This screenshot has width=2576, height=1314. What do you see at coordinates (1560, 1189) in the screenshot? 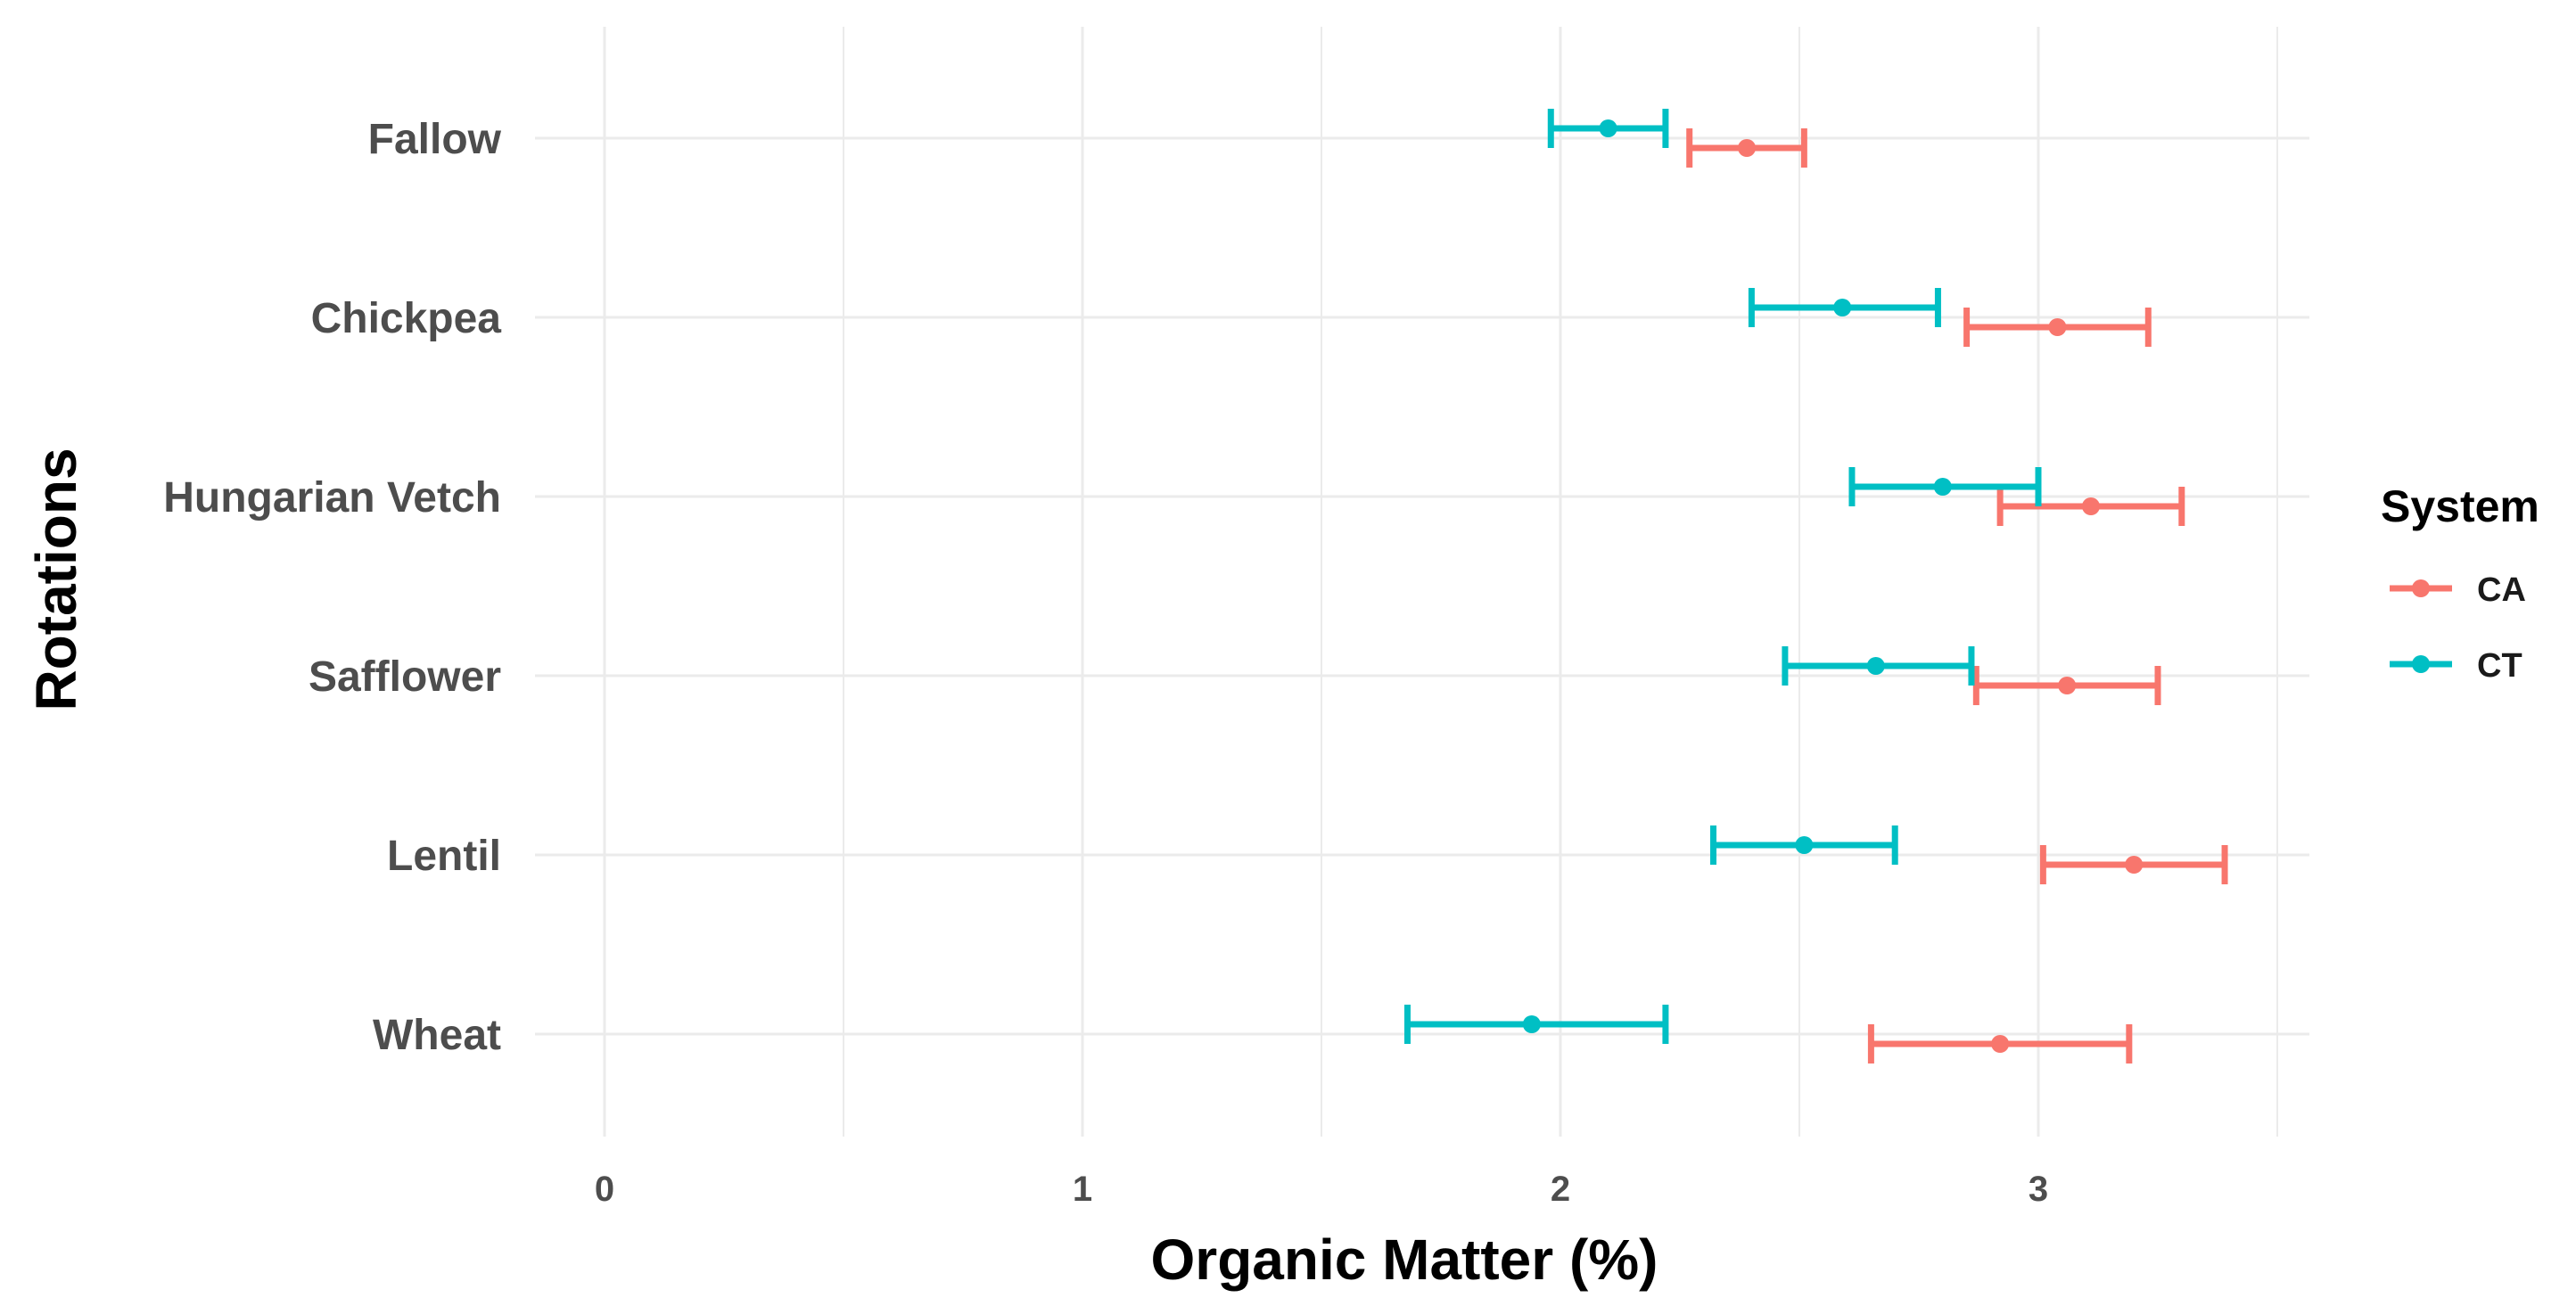
I see `x-tick-label: 2` at bounding box center [1560, 1189].